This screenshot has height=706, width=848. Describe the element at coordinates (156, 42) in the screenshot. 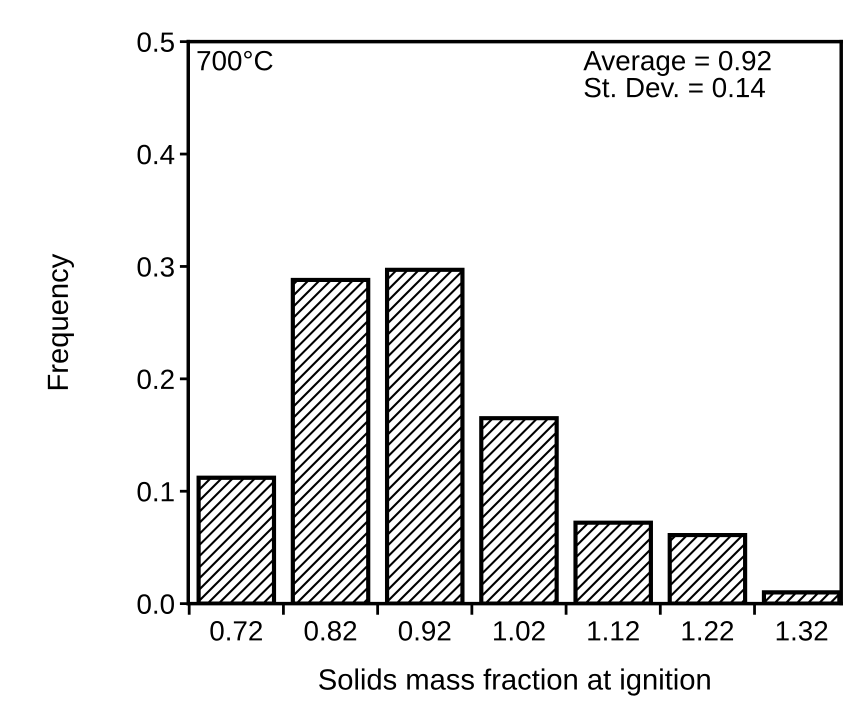

I see `y-tick-label: 0.5` at that location.